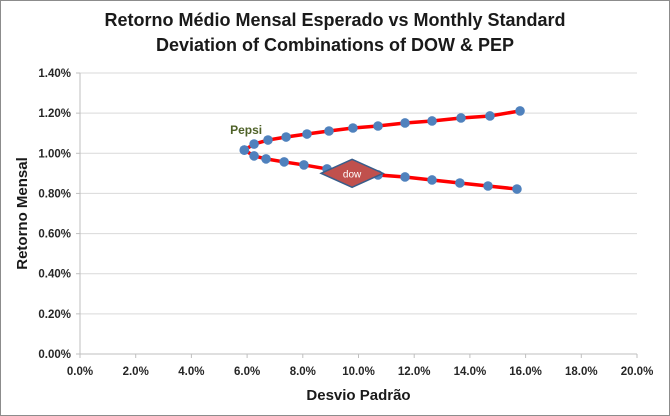 This screenshot has height=416, width=670. I want to click on x-tick-label: 14.0%, so click(470, 372).